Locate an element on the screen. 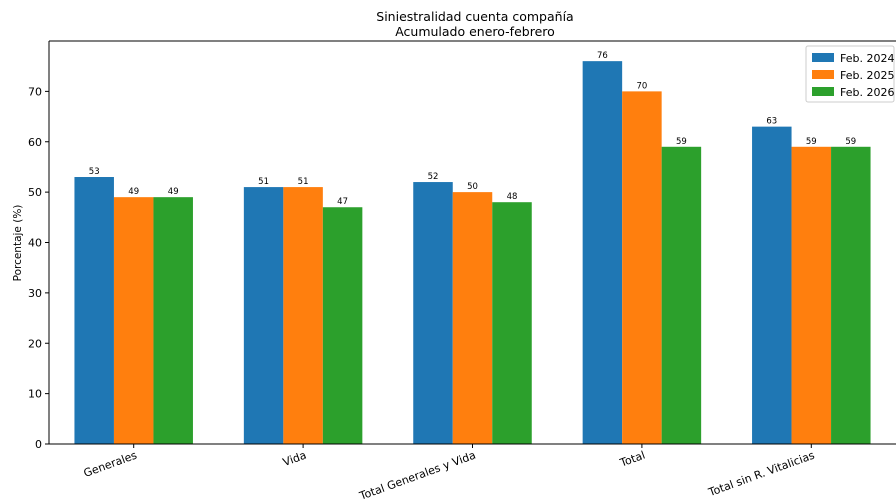 The image size is (896, 500). y-tick-label: 70 is located at coordinates (35, 91).